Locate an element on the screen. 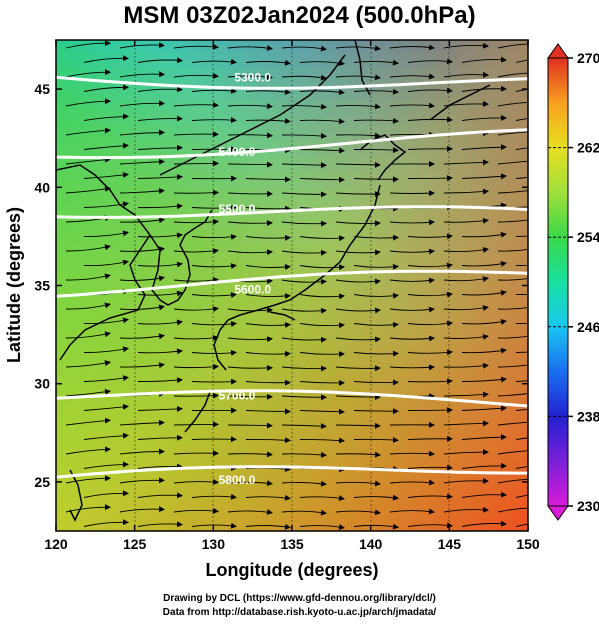 This screenshot has height=625, width=599. height-contour-label: 5500.0 is located at coordinates (237, 209).